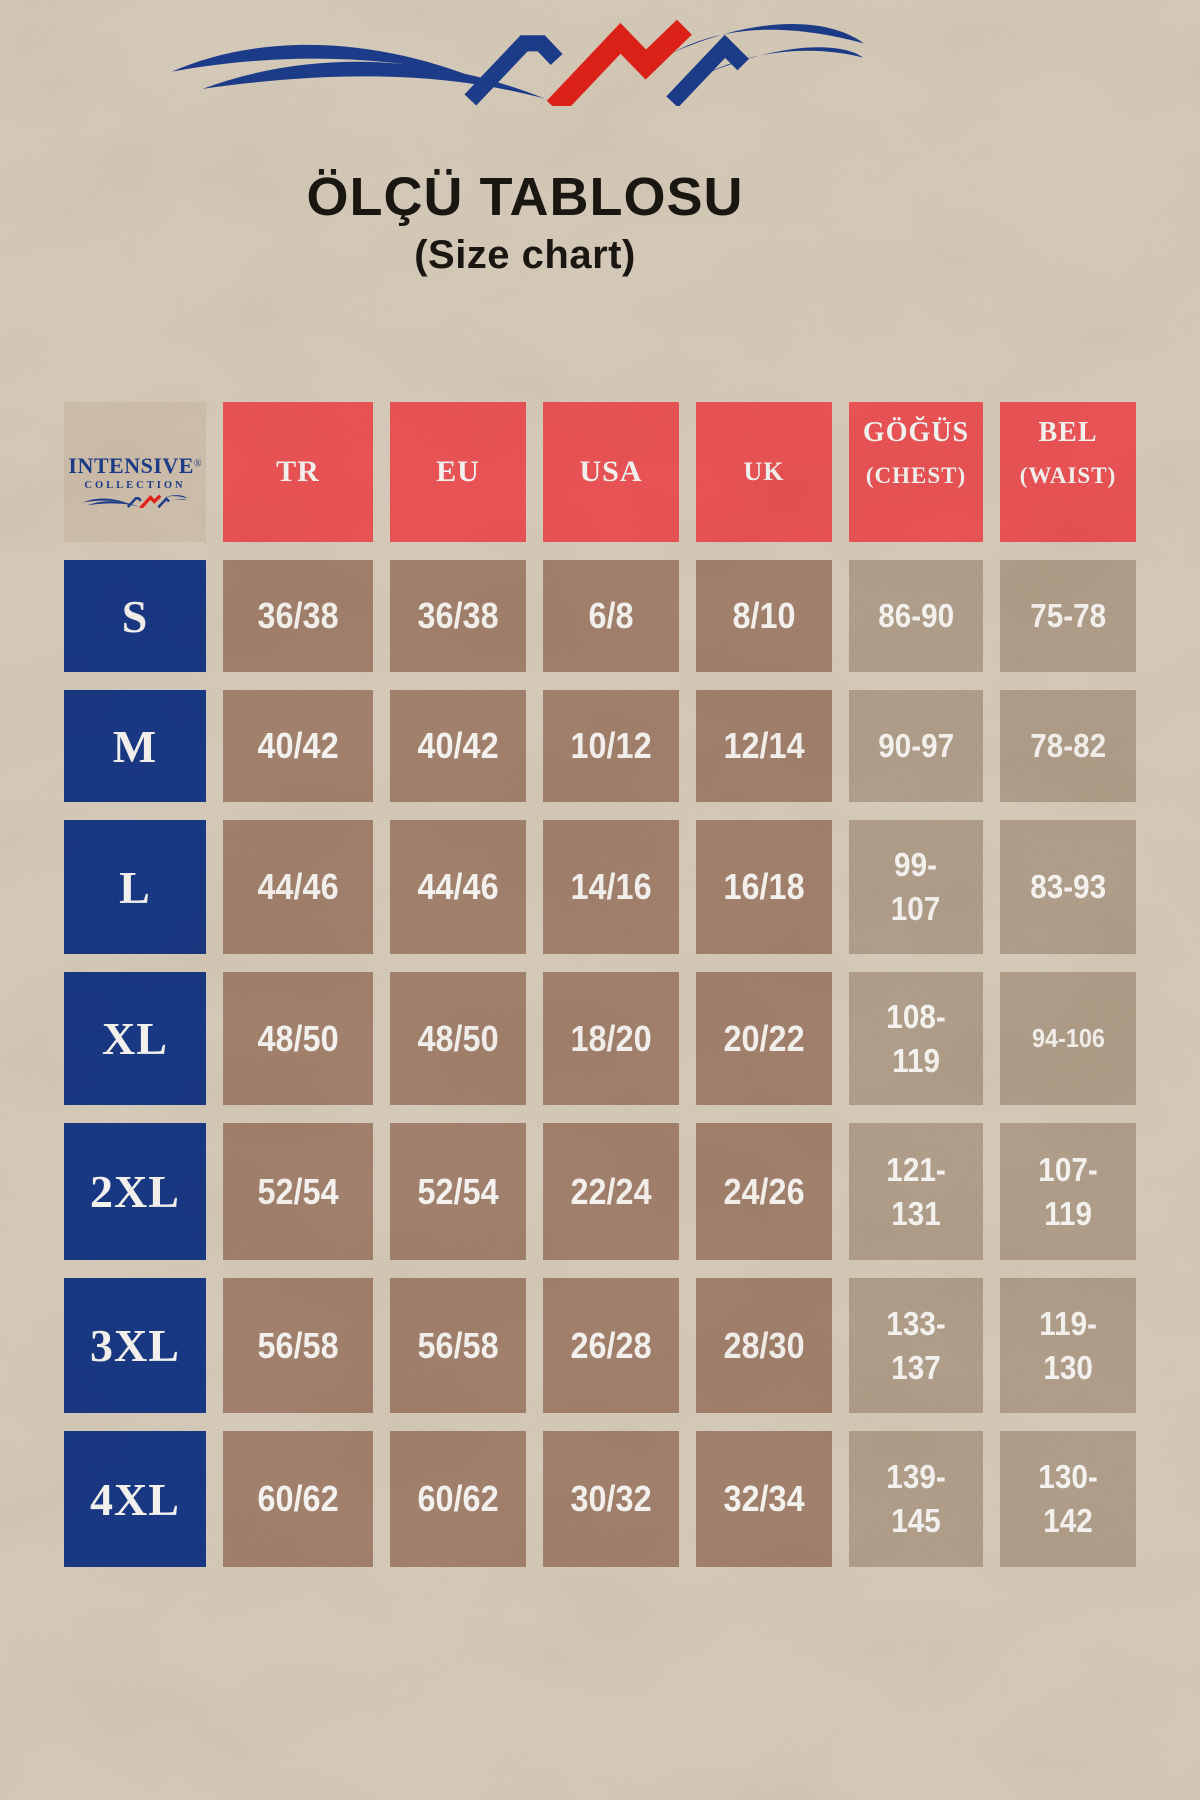 Image resolution: width=1200 pixels, height=1800 pixels. What do you see at coordinates (135, 1191) in the screenshot?
I see `row-label-2xl: 2XL` at bounding box center [135, 1191].